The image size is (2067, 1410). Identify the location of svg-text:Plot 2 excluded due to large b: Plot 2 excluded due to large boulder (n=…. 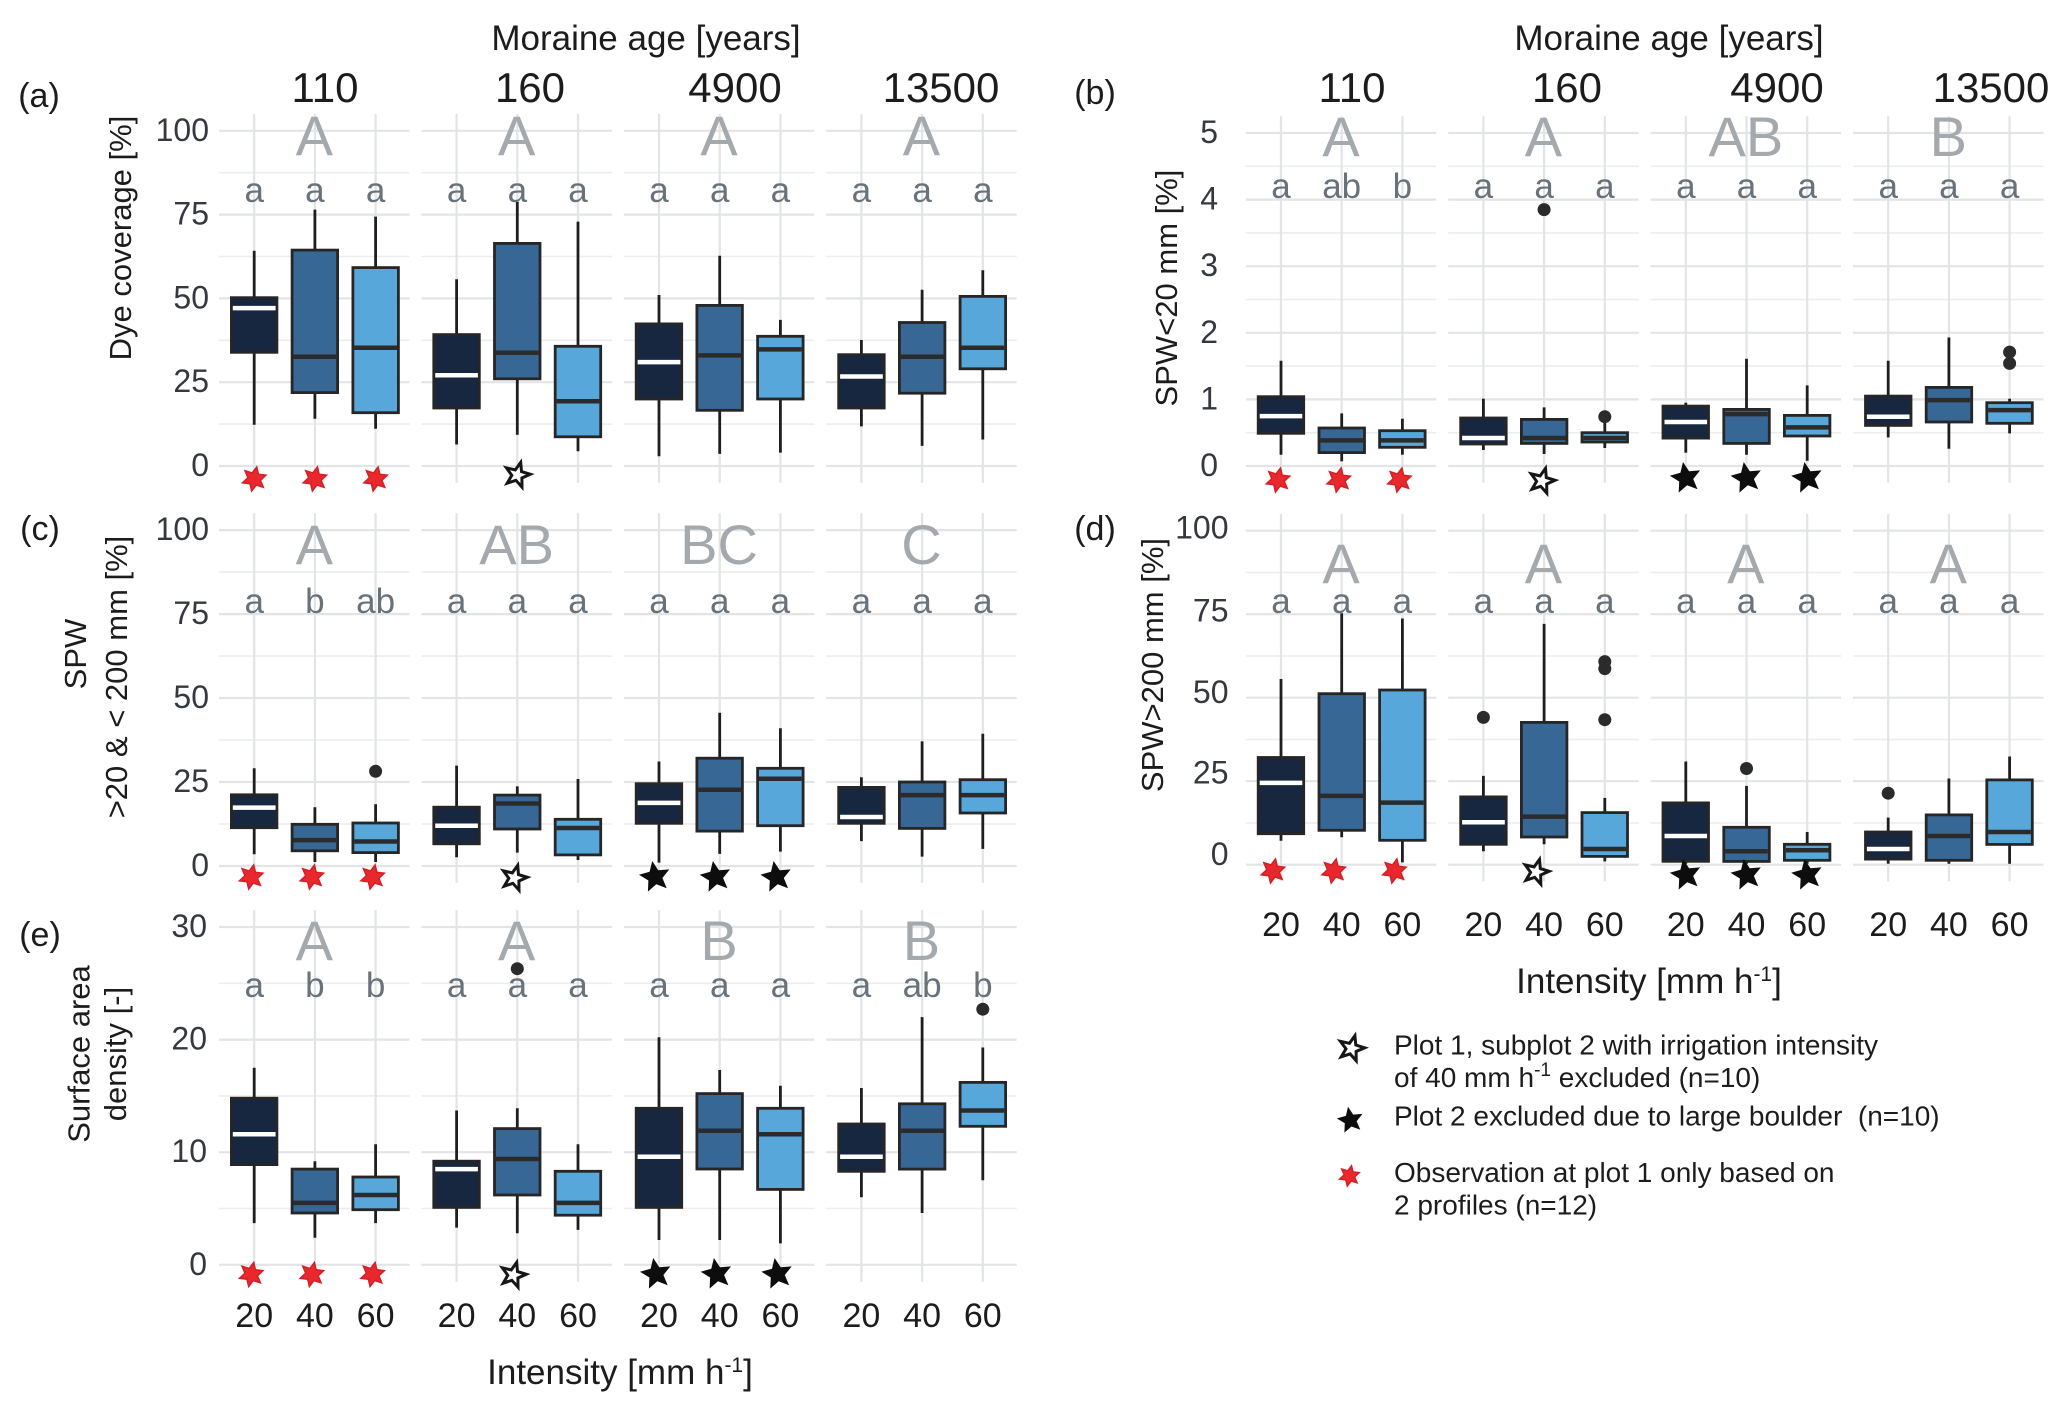
(1667, 1115).